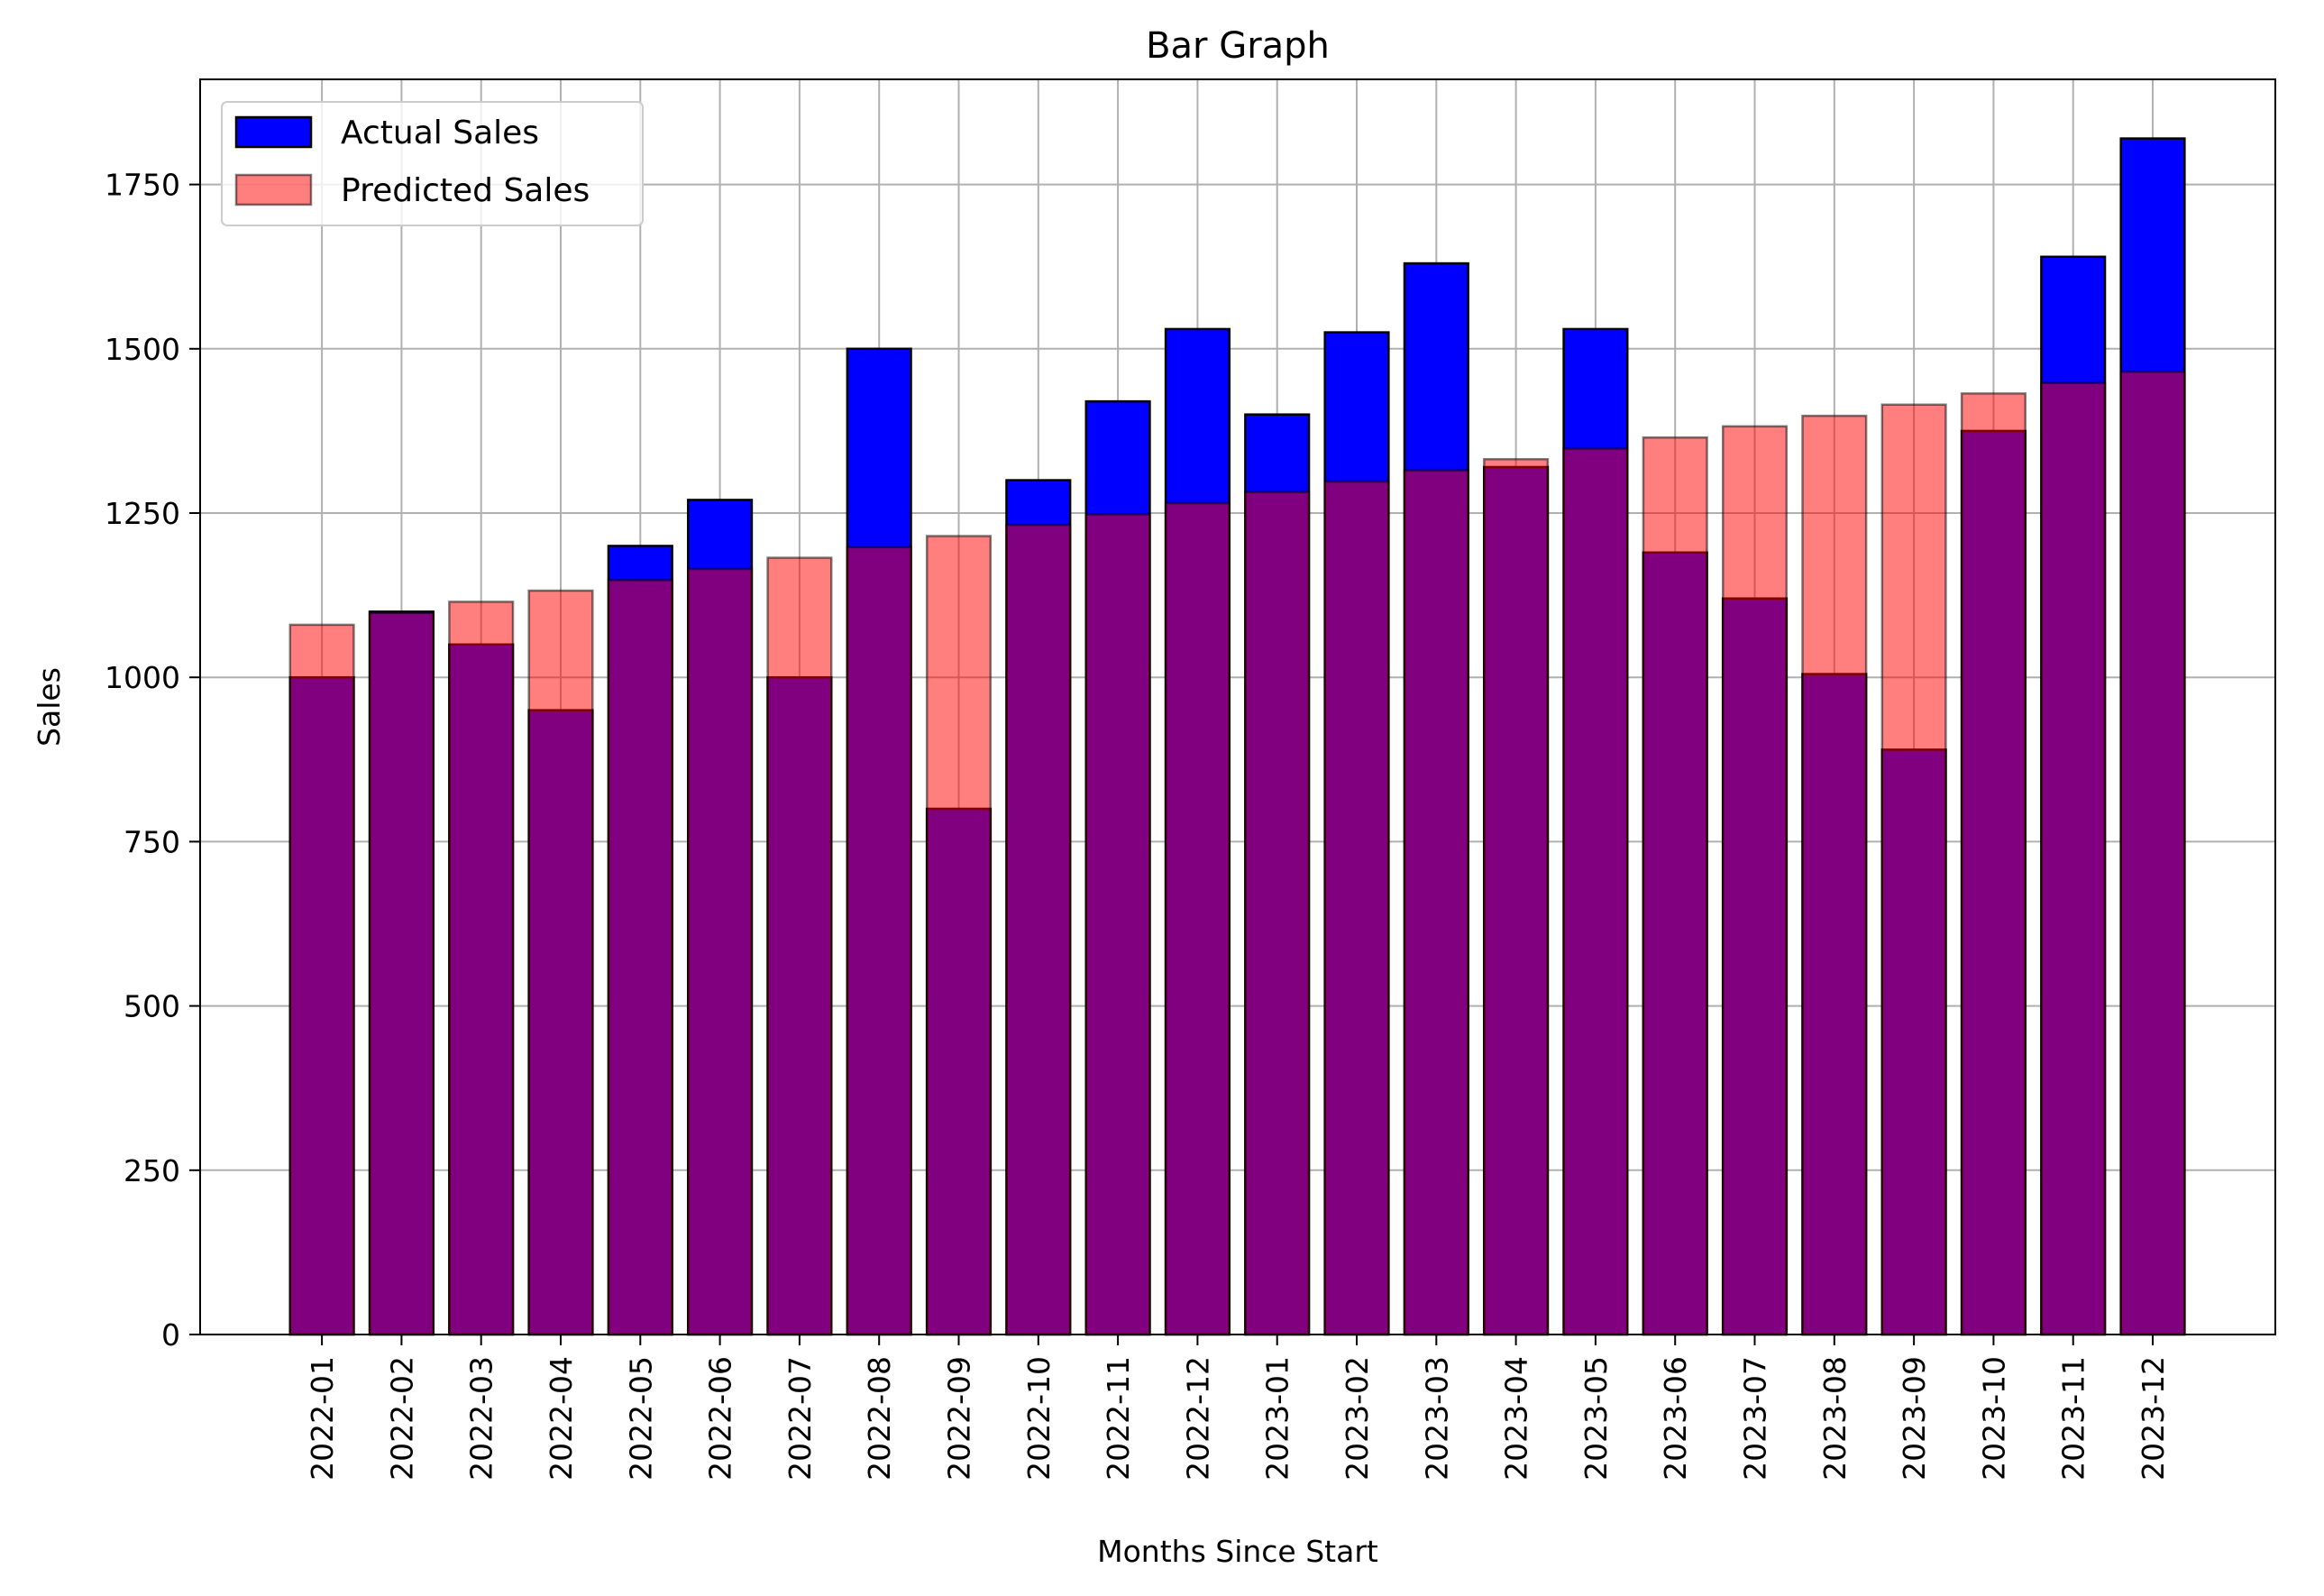 The image size is (2324, 1596). Describe the element at coordinates (1039, 1418) in the screenshot. I see `x-tick-label: 2022-10` at that location.